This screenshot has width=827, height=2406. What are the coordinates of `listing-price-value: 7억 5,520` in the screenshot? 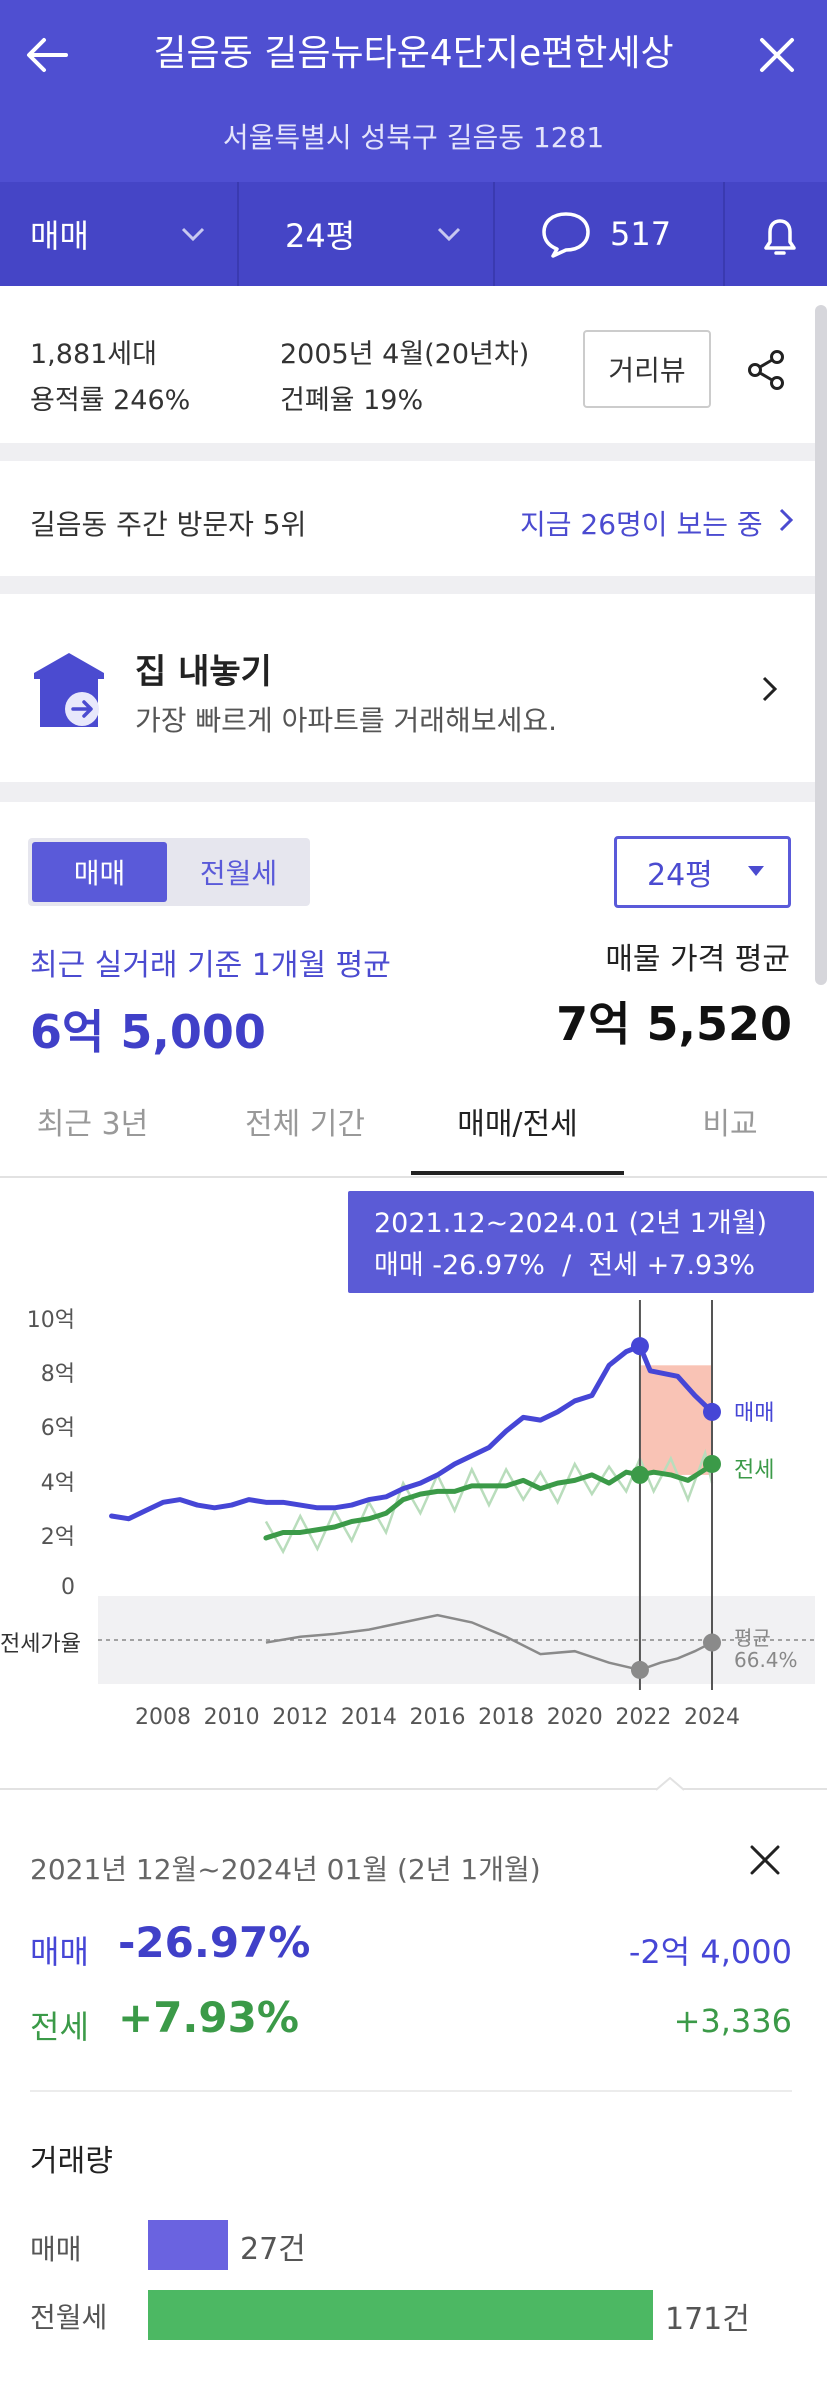 It's located at (674, 1024).